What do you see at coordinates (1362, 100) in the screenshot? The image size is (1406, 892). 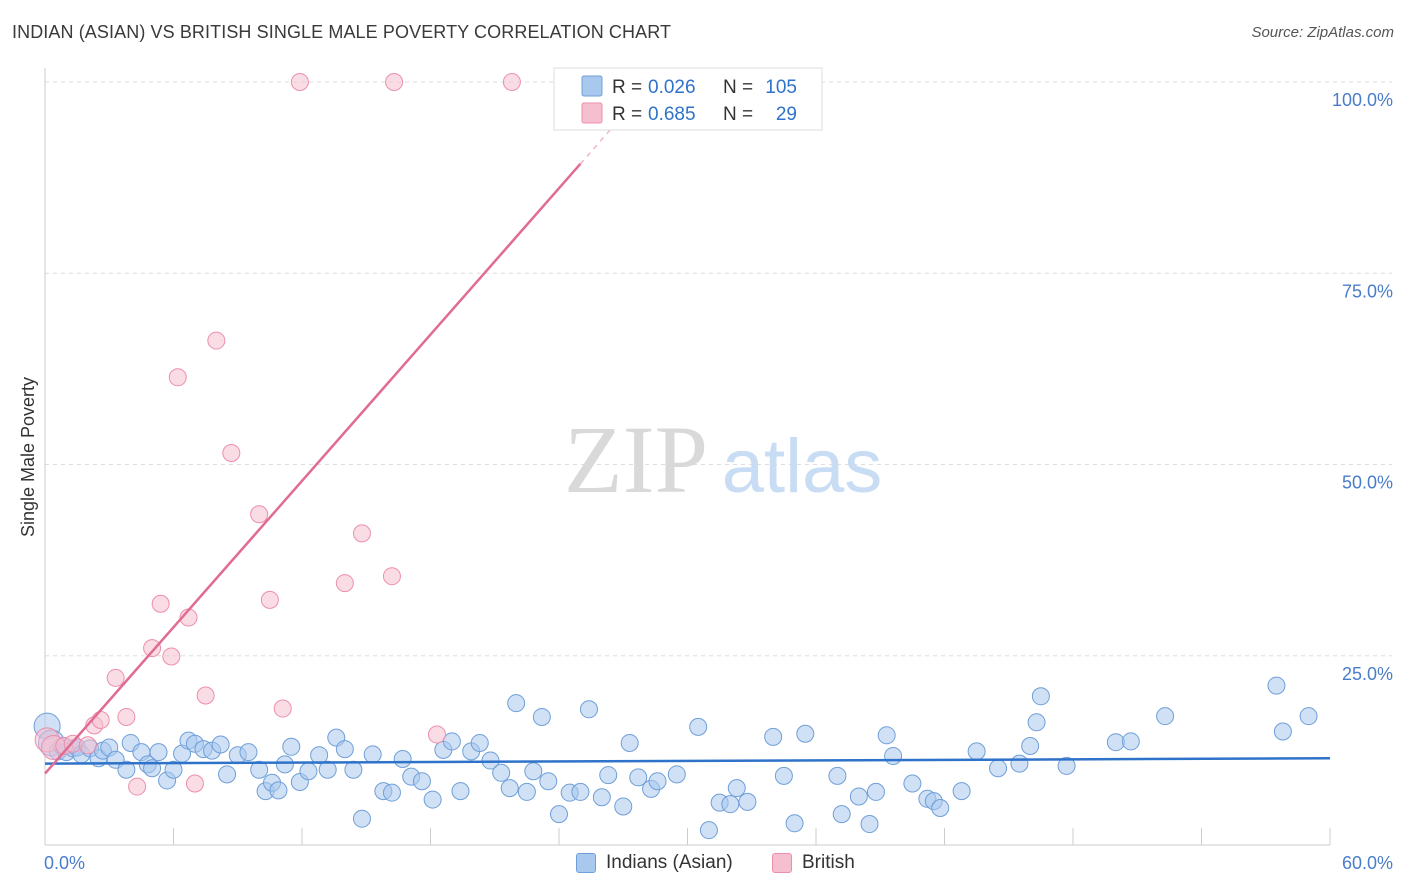 I see `y-tick-label-3: 100.0%` at bounding box center [1362, 100].